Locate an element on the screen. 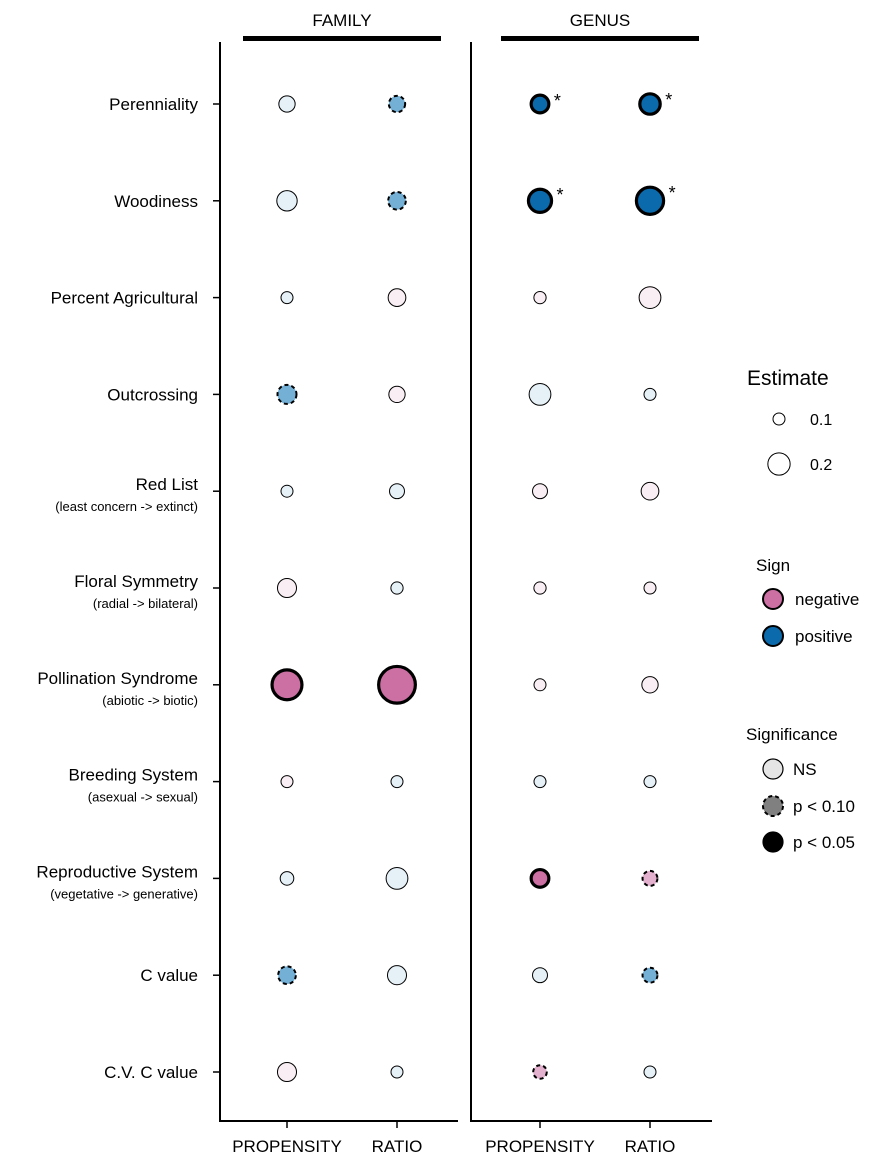  row-sublabel: (radial -> bilateral) is located at coordinates (145, 603).